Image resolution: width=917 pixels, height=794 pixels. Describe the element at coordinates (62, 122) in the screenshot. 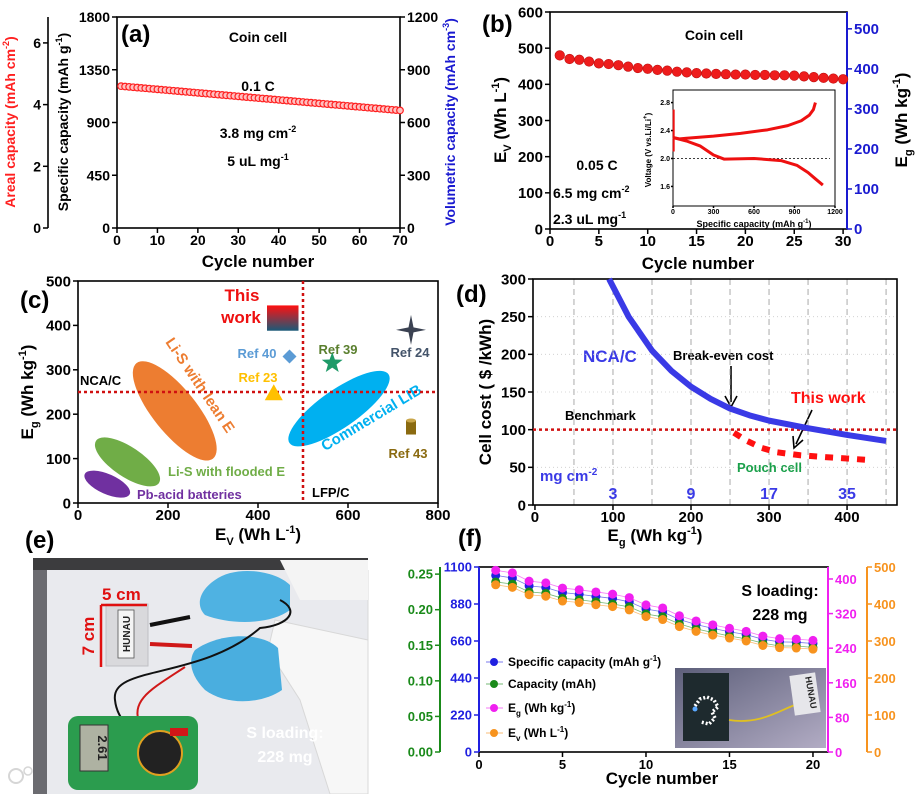

I see `specific-axis-title: Specific capacity (mAh g-1)` at that location.